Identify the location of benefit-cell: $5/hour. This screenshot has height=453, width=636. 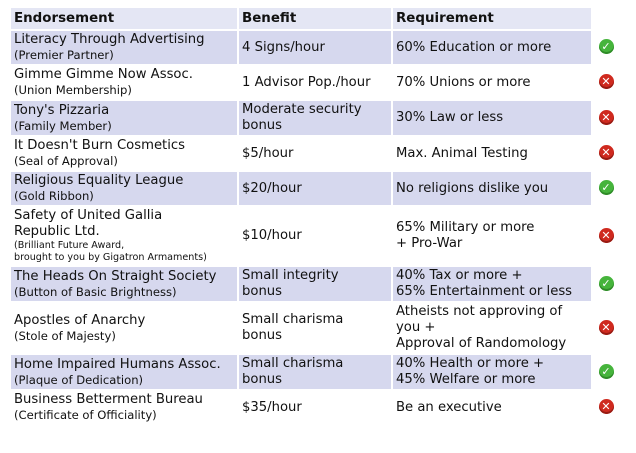
(315, 153).